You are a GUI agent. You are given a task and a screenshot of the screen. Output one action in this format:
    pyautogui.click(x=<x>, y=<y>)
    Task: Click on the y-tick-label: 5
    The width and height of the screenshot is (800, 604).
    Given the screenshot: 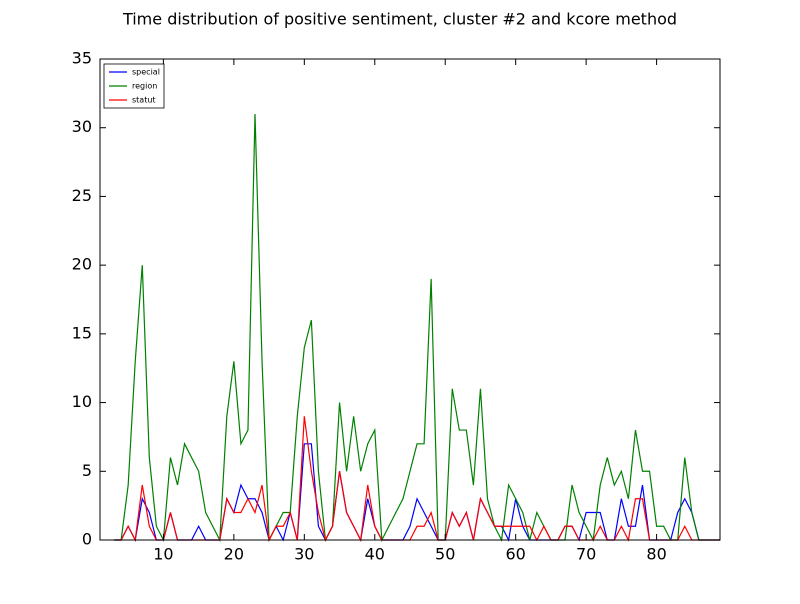 What is the action you would take?
    pyautogui.click(x=87, y=470)
    